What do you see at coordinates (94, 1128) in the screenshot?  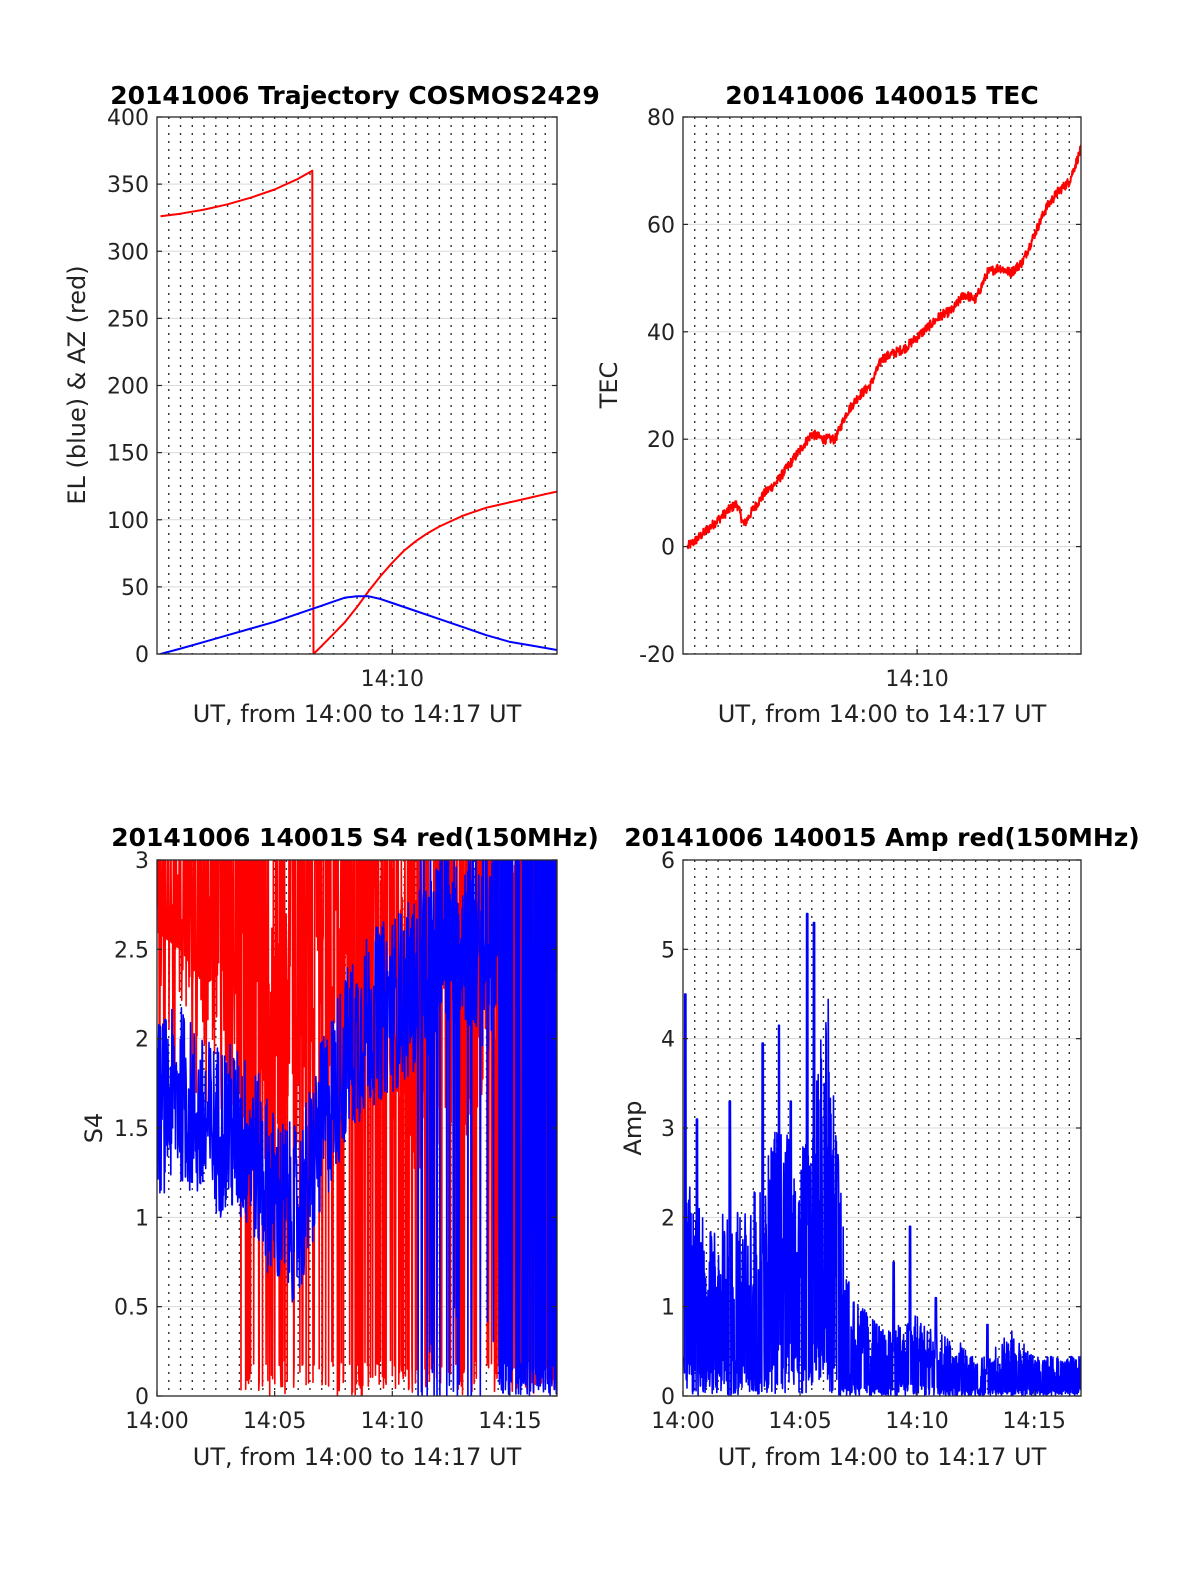 I see `y-axis-label: S4` at bounding box center [94, 1128].